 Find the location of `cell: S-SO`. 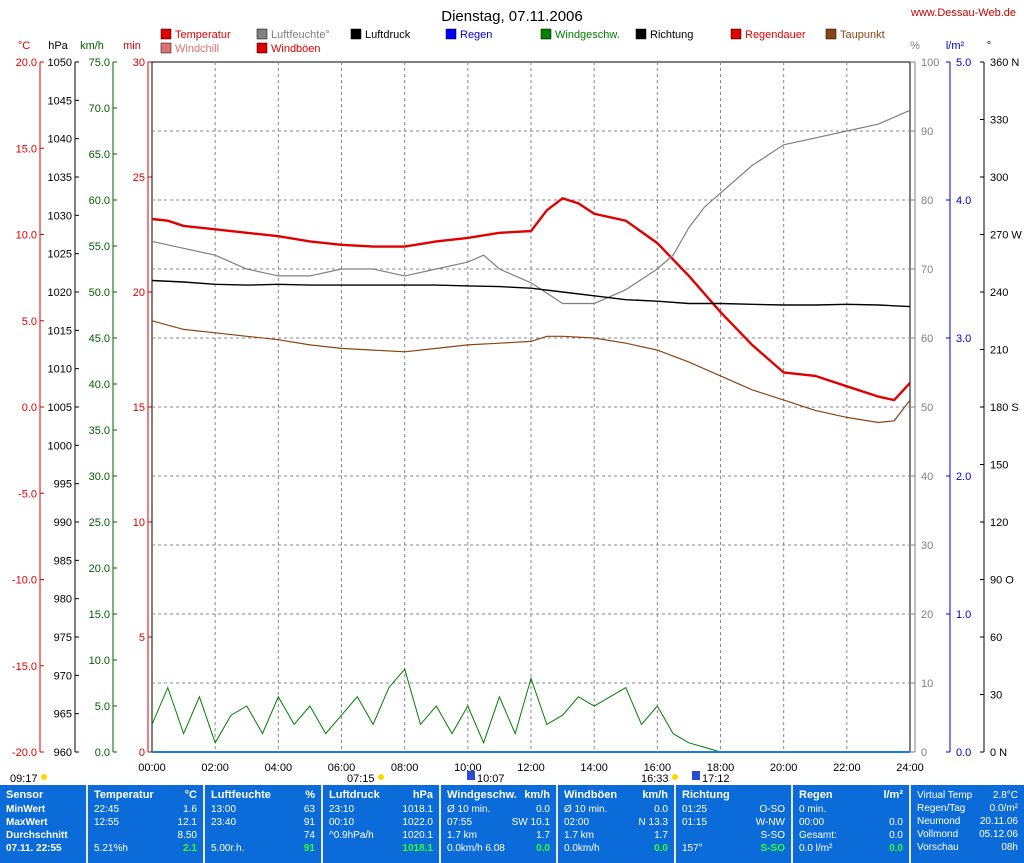

cell: S-SO is located at coordinates (772, 848).